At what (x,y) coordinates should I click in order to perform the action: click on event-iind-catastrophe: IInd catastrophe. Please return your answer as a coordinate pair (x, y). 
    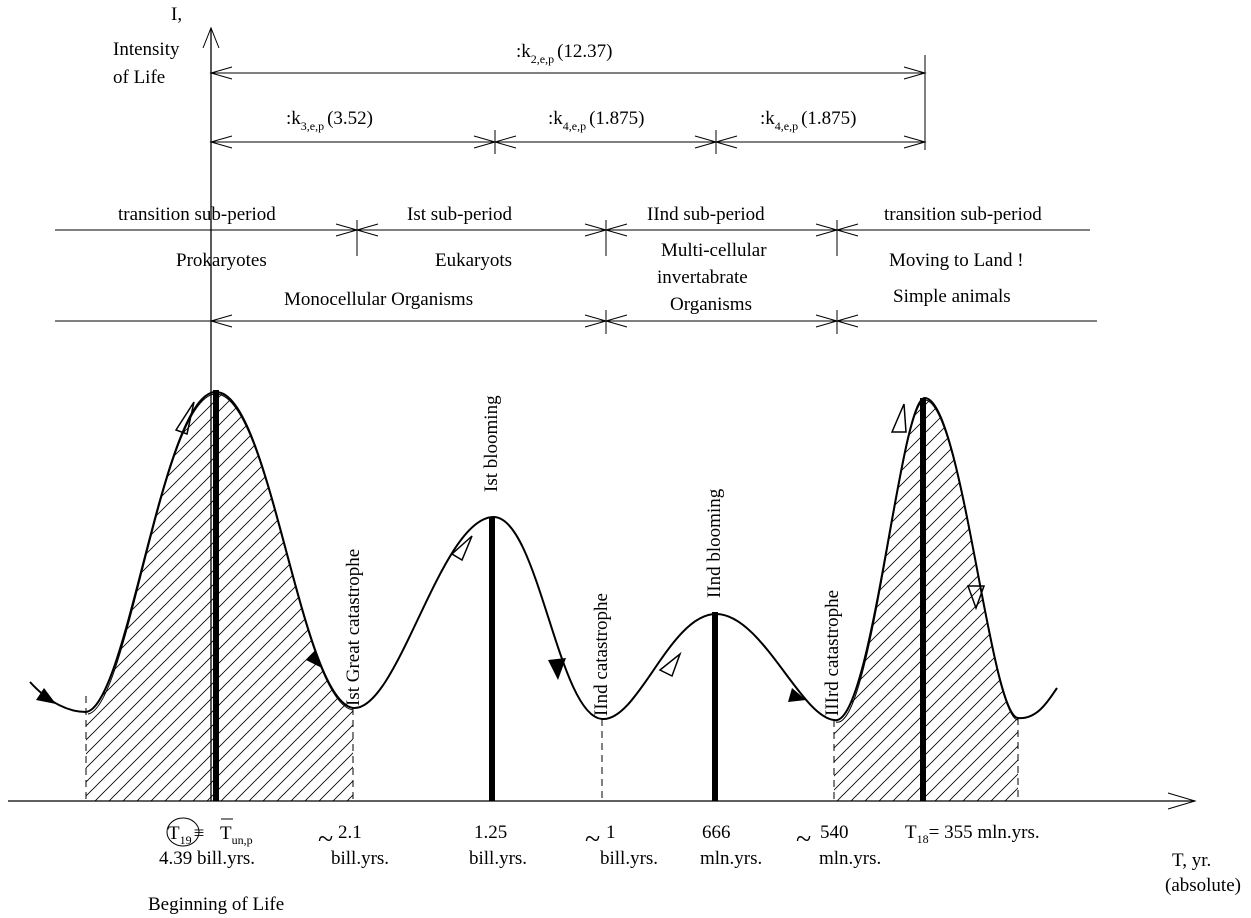
    Looking at the image, I should click on (601, 654).